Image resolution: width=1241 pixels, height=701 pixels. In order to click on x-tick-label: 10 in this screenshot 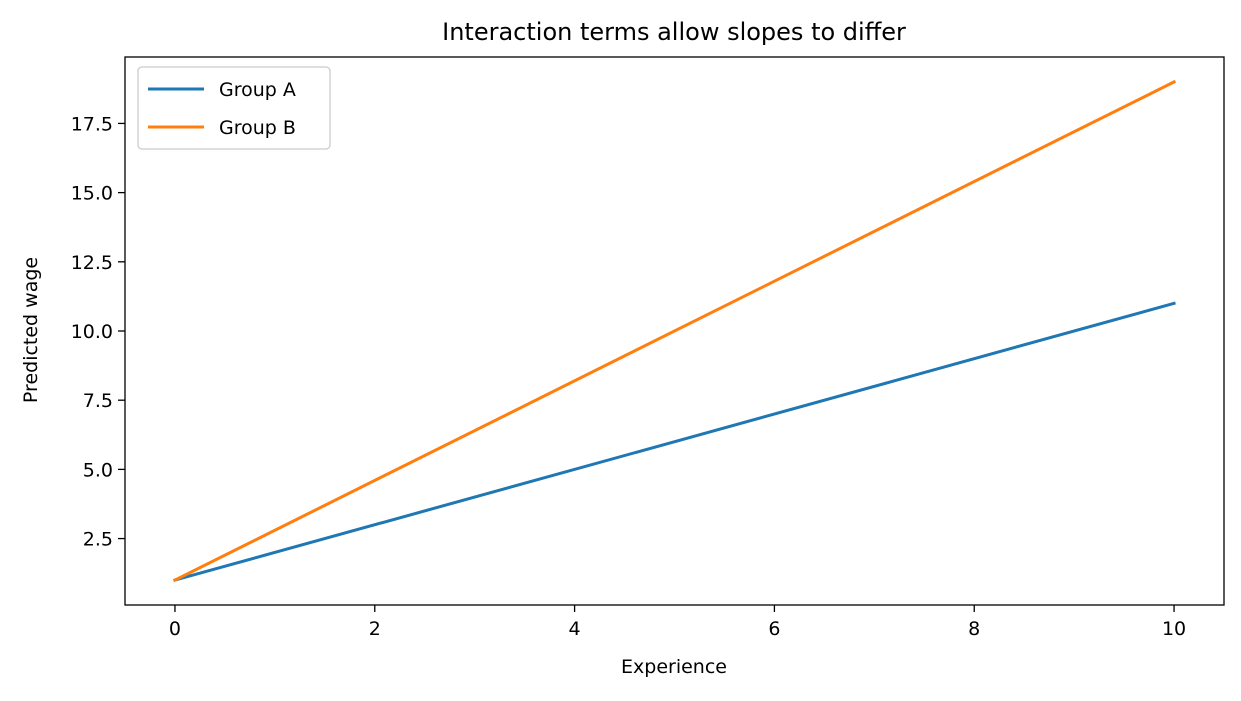, I will do `click(1174, 629)`.